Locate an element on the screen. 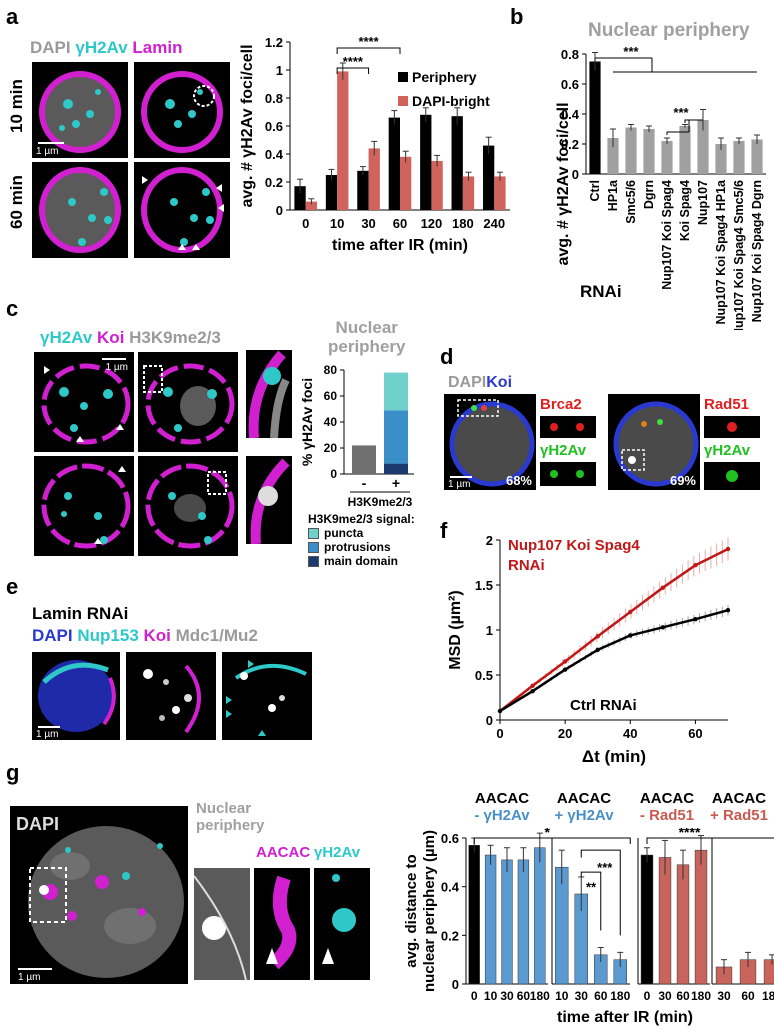  y-tick-label: 0.5 is located at coordinates (484, 675).